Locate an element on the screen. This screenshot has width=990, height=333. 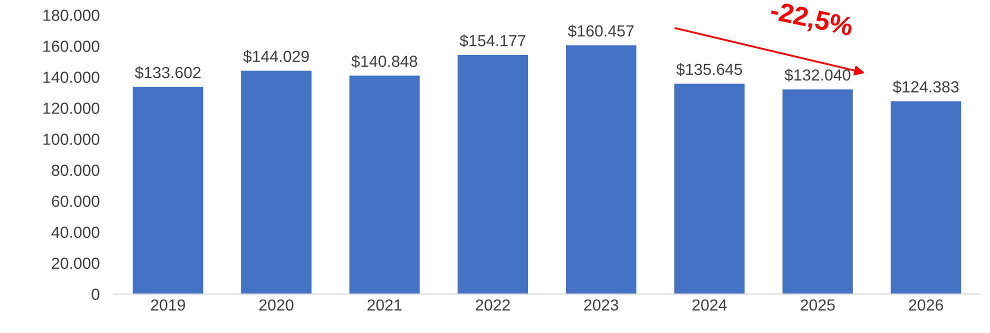
x-tick-label: 2019 is located at coordinates (168, 305).